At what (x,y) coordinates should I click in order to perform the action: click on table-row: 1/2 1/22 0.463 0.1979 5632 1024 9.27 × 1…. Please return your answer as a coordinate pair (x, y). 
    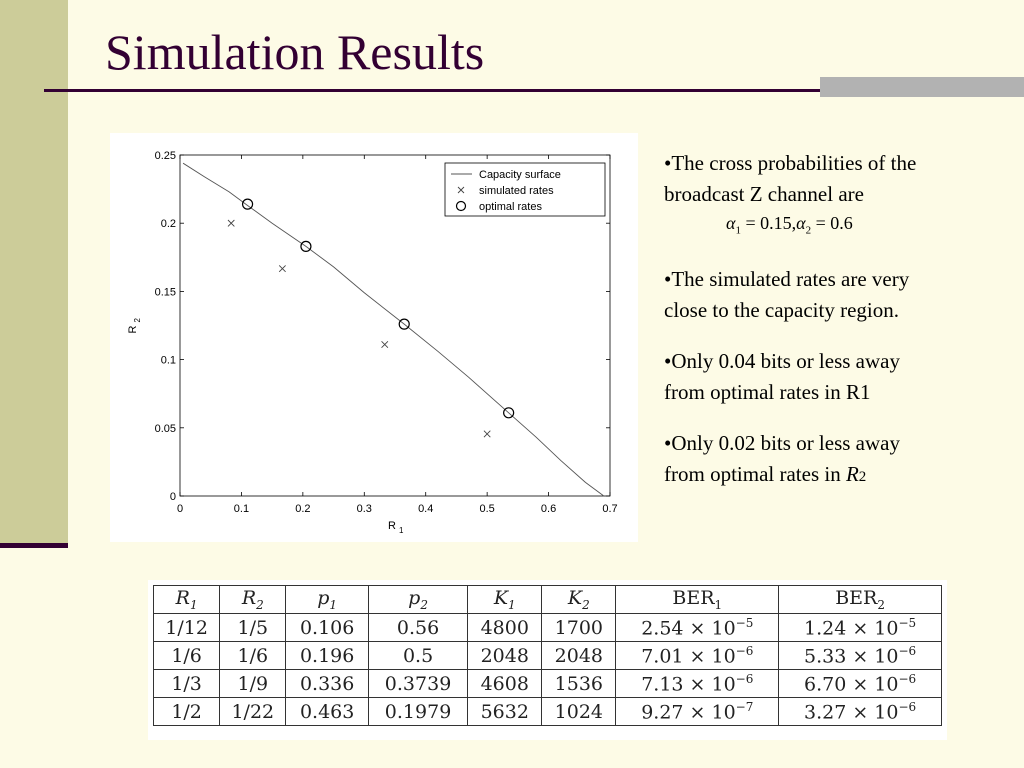
    Looking at the image, I should click on (547, 711).